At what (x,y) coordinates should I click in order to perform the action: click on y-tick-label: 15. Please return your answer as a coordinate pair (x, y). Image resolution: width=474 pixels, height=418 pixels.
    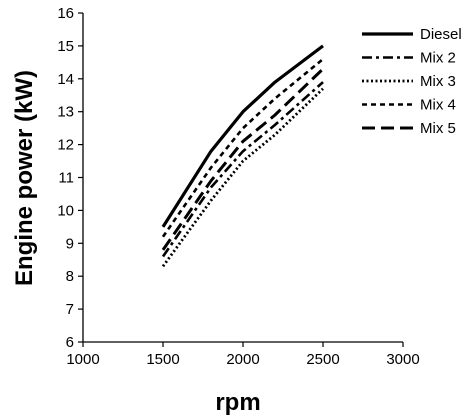
    Looking at the image, I should click on (65, 46).